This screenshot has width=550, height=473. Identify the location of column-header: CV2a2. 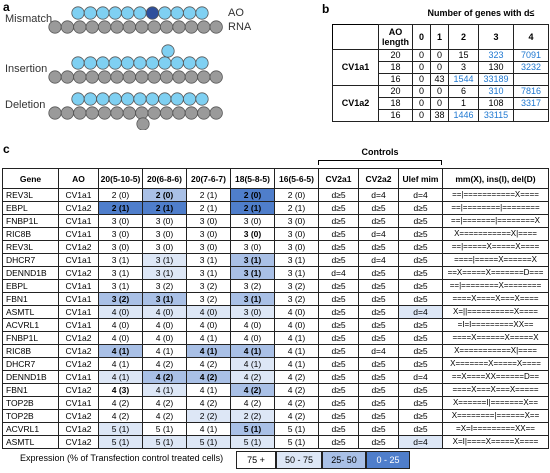
(378, 178).